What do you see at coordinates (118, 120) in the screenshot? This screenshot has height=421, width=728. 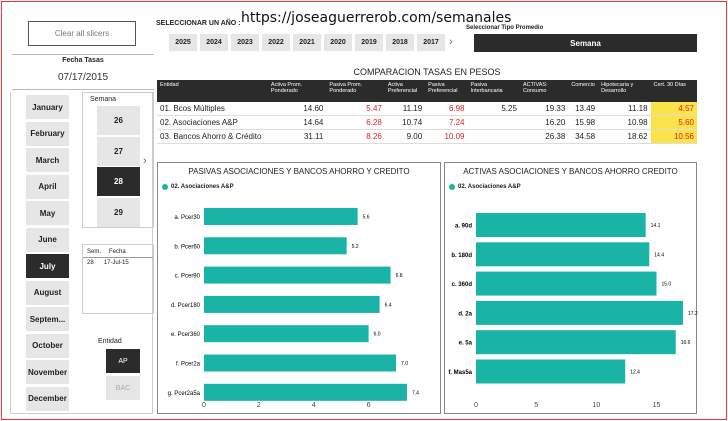 I see `week-option-26: 26` at bounding box center [118, 120].